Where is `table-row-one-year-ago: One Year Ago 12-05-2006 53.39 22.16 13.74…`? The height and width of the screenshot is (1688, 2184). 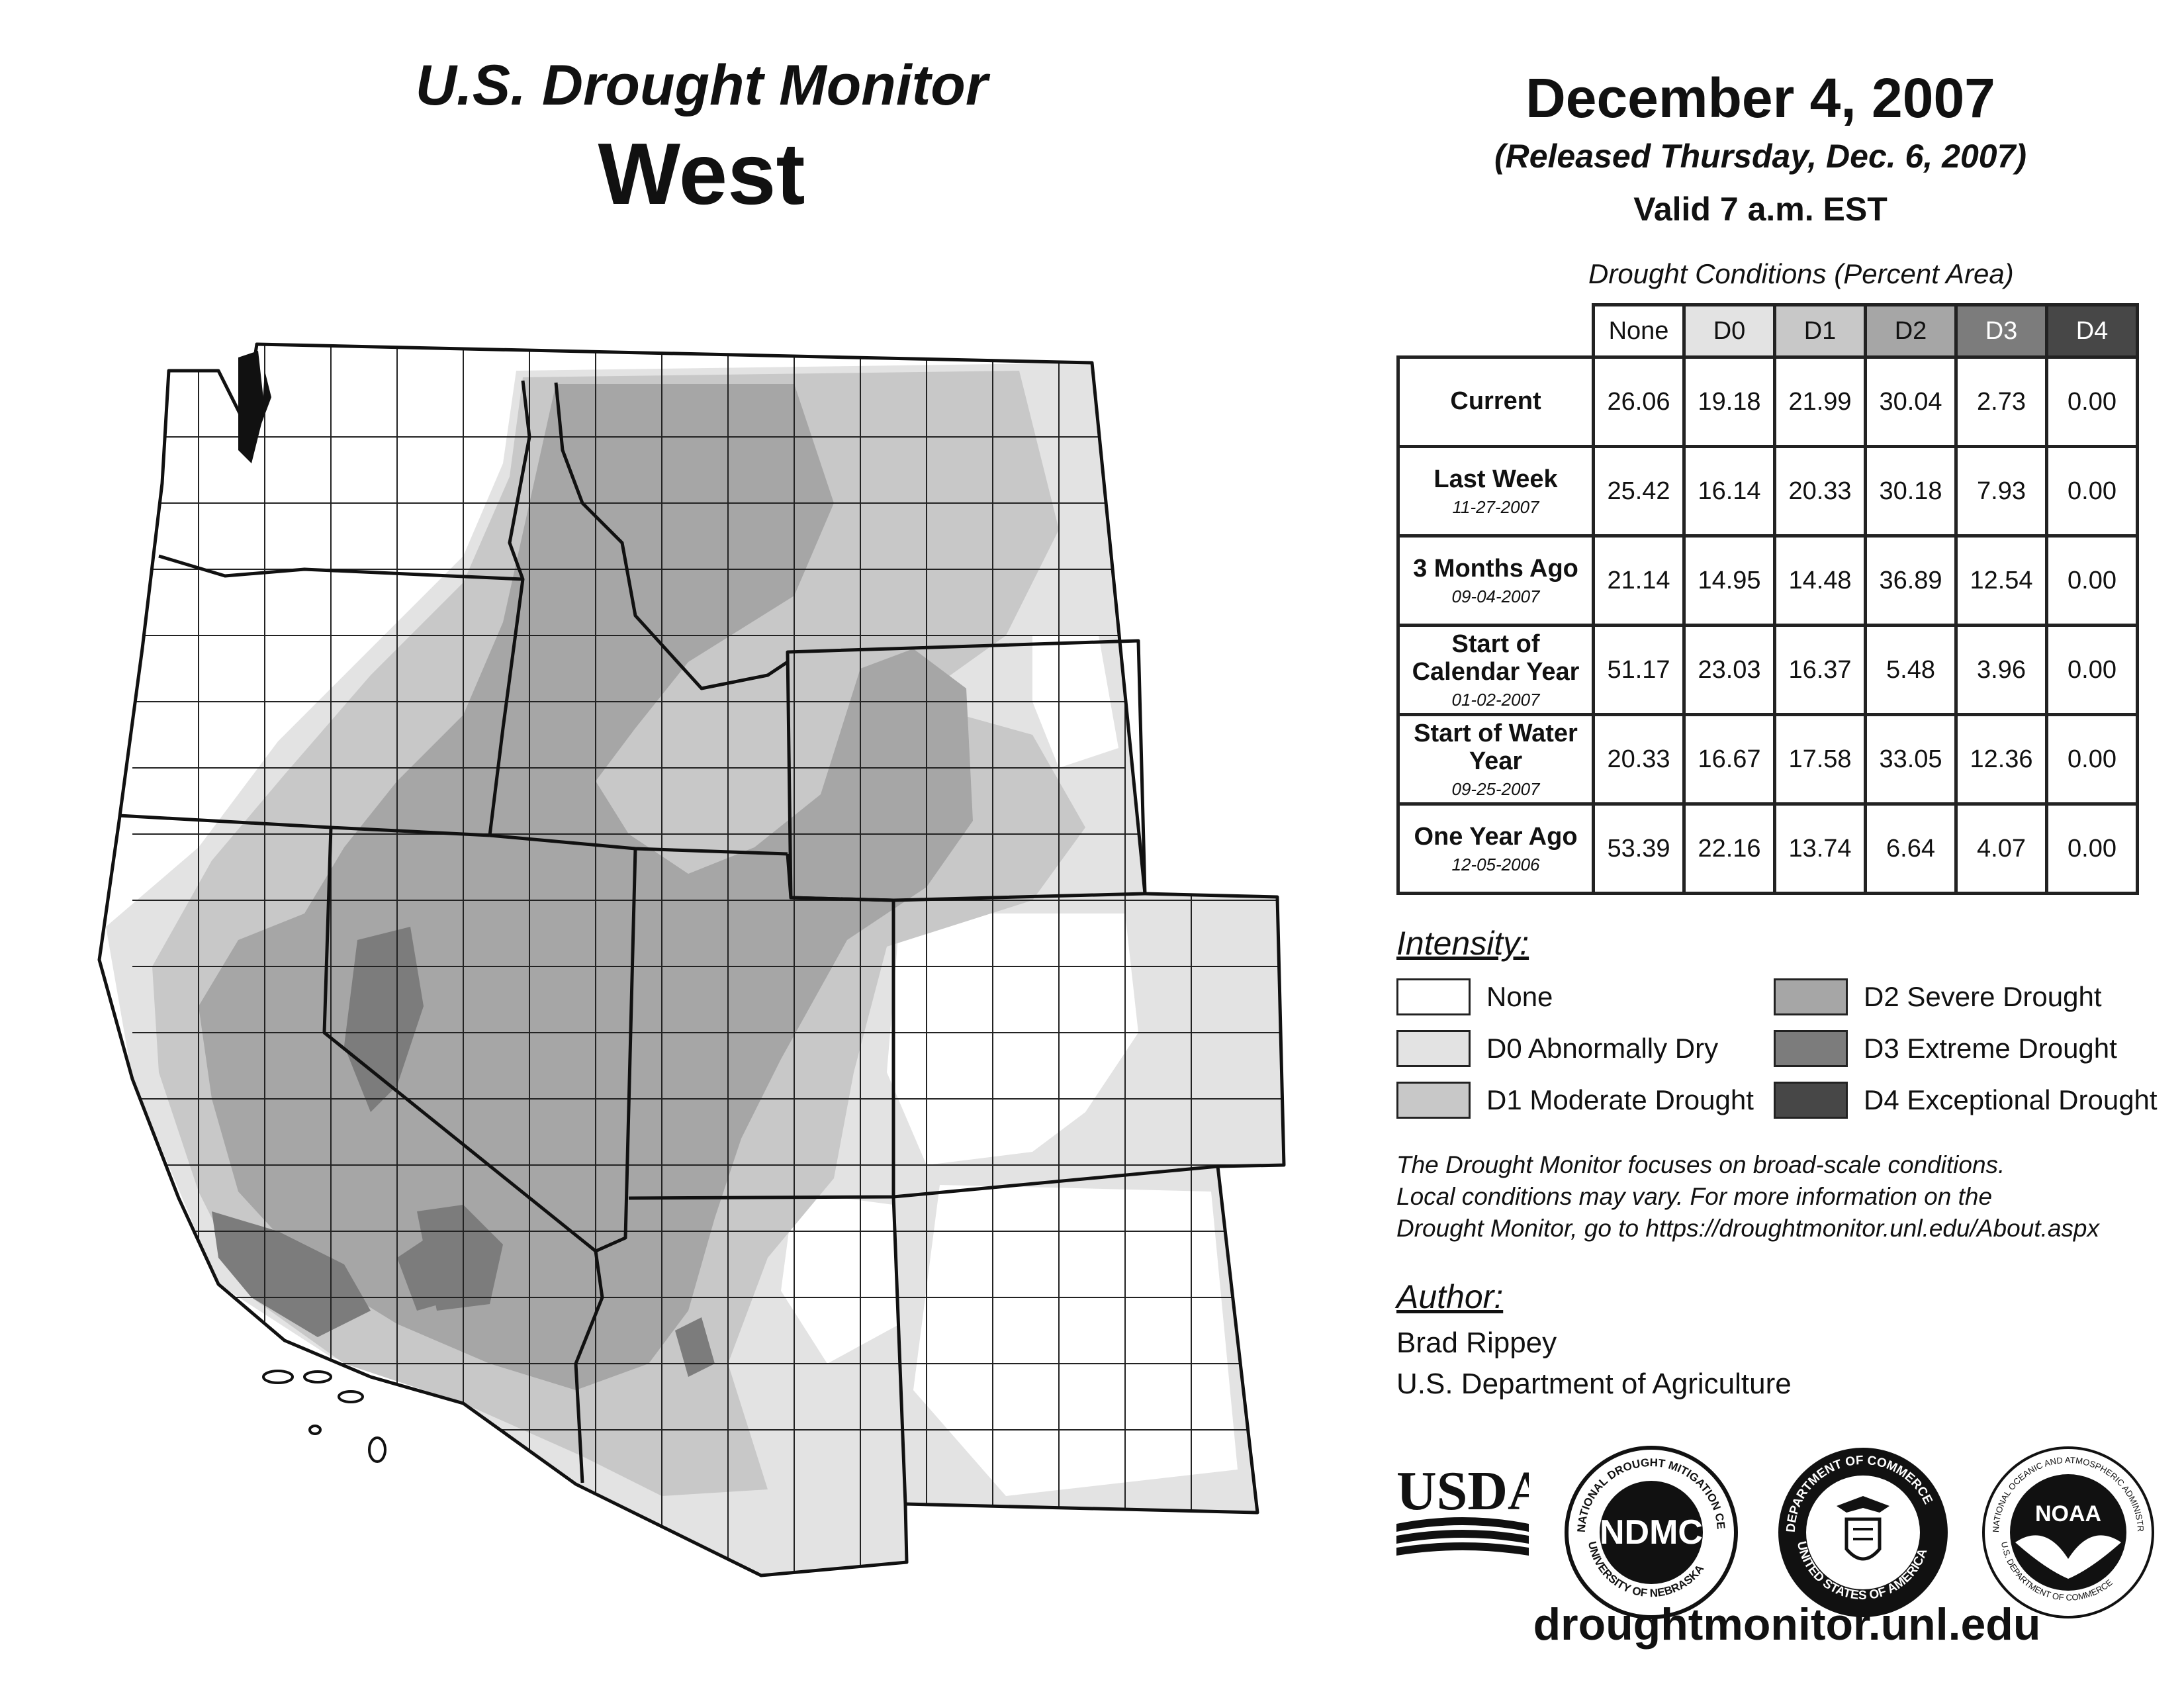
table-row-one-year-ago: One Year Ago 12-05-2006 53.39 22.16 13.74… is located at coordinates (1767, 848).